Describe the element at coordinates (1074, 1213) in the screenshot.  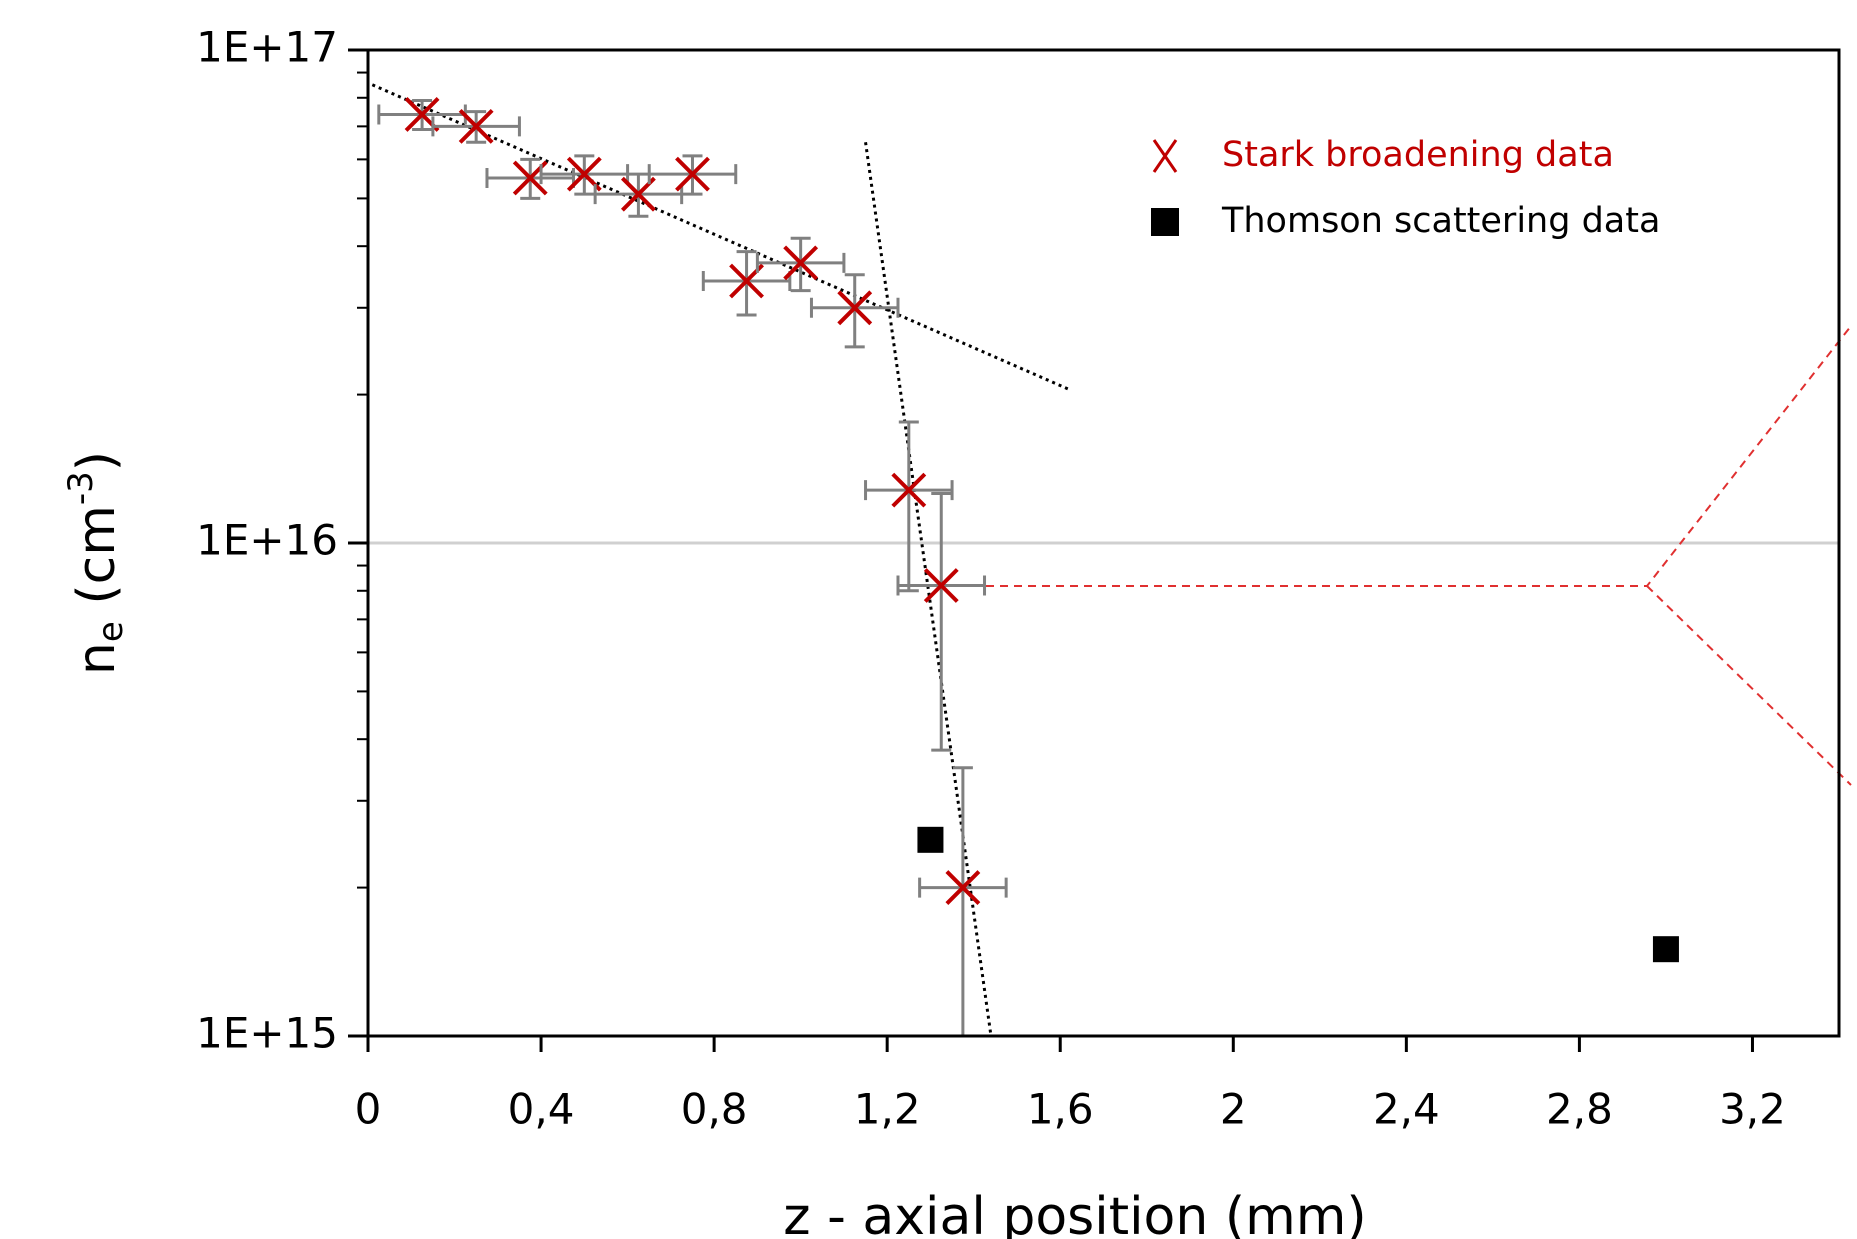
I see `x-axis-title: z - axial position (mm)` at that location.